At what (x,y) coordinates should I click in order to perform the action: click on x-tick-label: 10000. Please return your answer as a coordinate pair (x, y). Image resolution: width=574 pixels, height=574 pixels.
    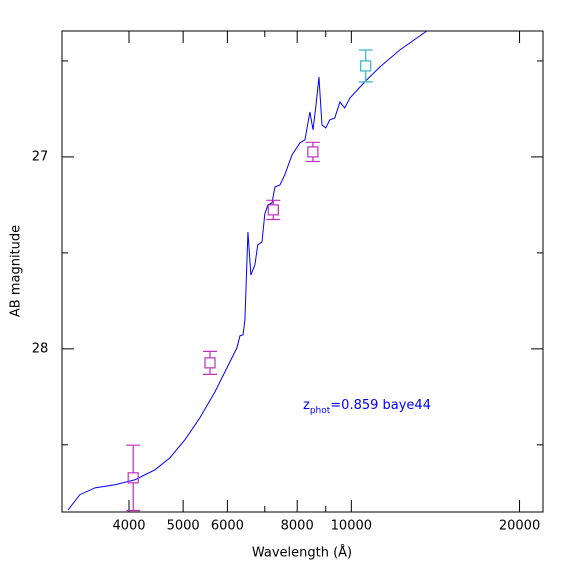
    Looking at the image, I should click on (351, 526).